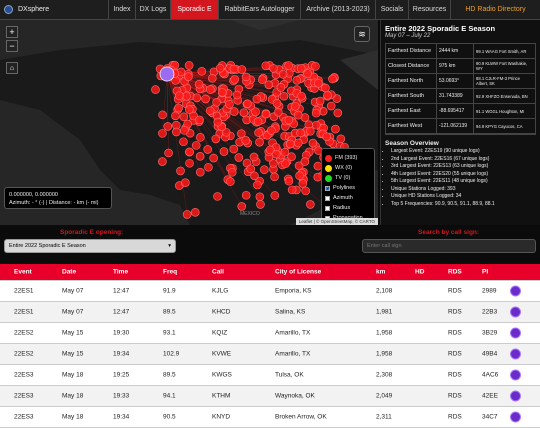 The width and height of the screenshot is (540, 428). I want to click on cell-city: Waynoka, OK, so click(295, 396).